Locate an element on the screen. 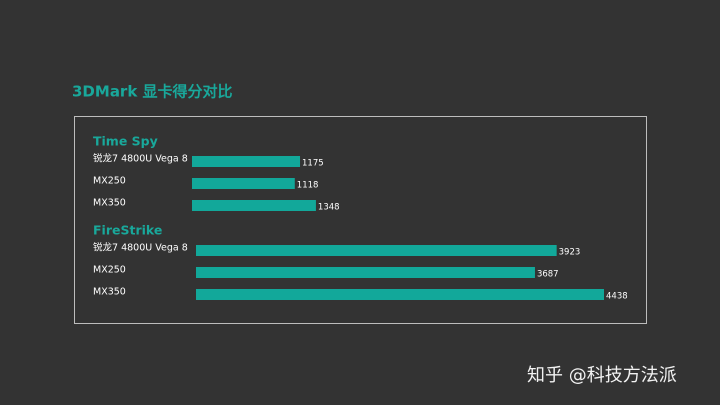 This screenshot has height=405, width=720. watermark: 知乎 @科技方法派 is located at coordinates (602, 375).